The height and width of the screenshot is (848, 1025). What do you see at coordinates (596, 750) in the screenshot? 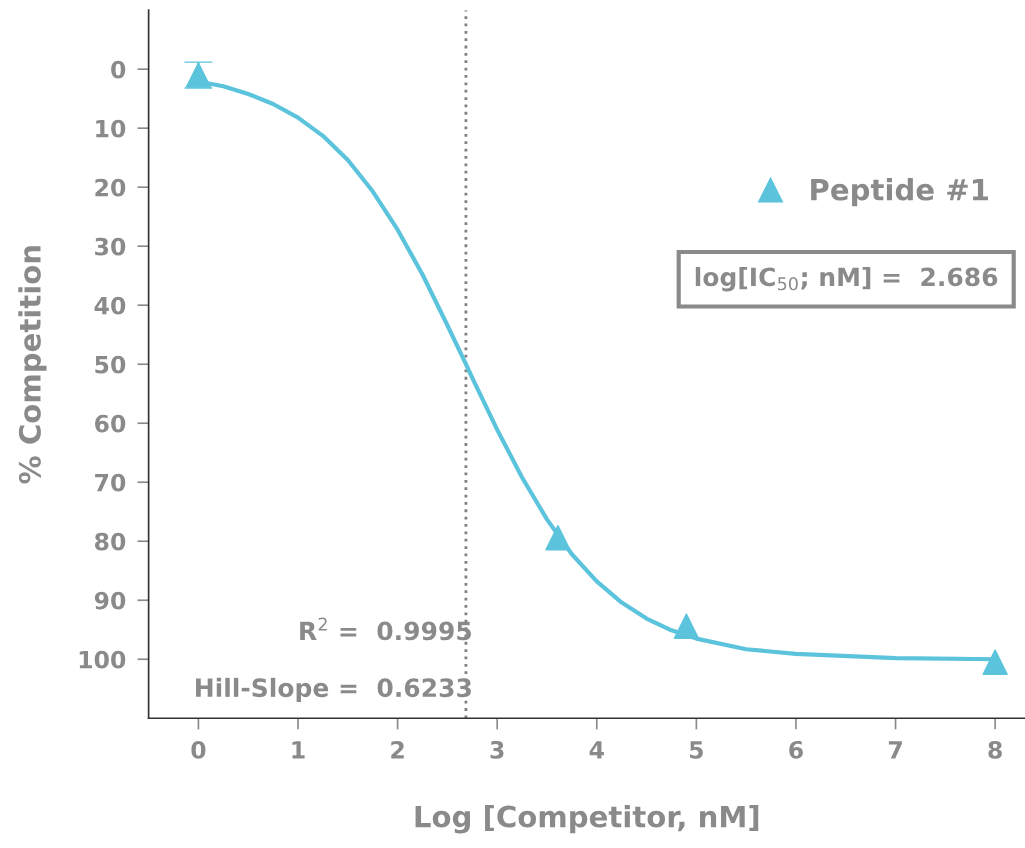
I see `x-tick-label: 4` at bounding box center [596, 750].